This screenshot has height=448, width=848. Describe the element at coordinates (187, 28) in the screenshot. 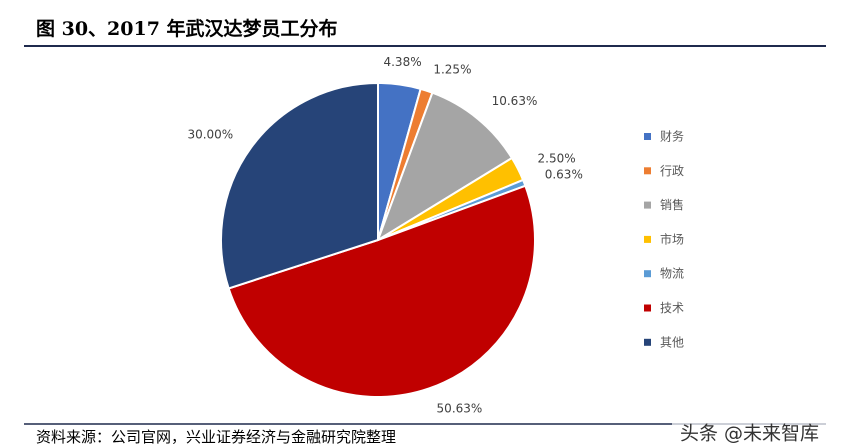

I see `chart-title: 图 30、2017 年武汉达梦员工分布` at that location.